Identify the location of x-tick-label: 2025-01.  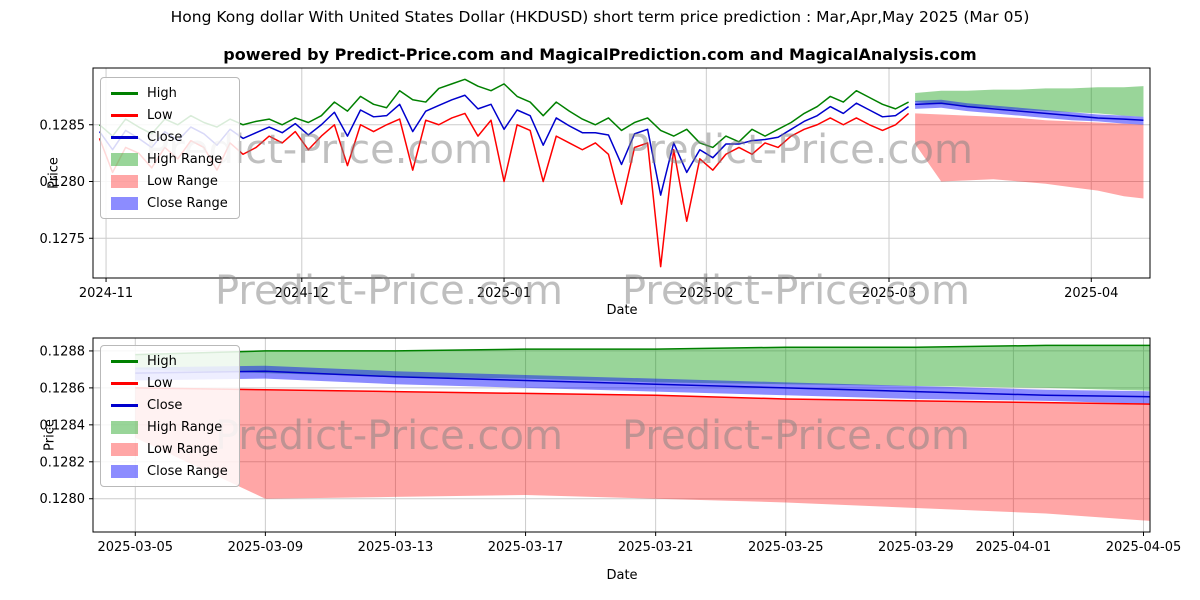
(504, 293).